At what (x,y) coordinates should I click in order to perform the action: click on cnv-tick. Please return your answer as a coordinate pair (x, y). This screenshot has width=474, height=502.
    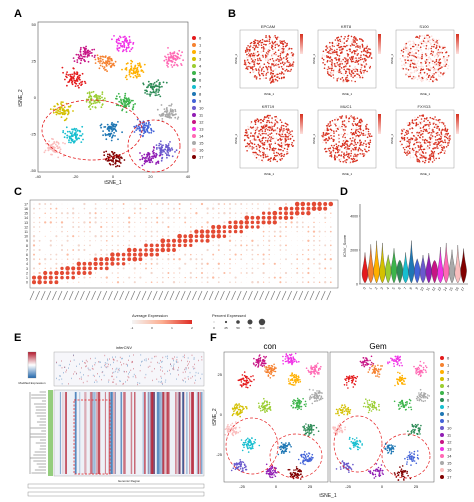
    Looking at the image, I should click on (114, 379).